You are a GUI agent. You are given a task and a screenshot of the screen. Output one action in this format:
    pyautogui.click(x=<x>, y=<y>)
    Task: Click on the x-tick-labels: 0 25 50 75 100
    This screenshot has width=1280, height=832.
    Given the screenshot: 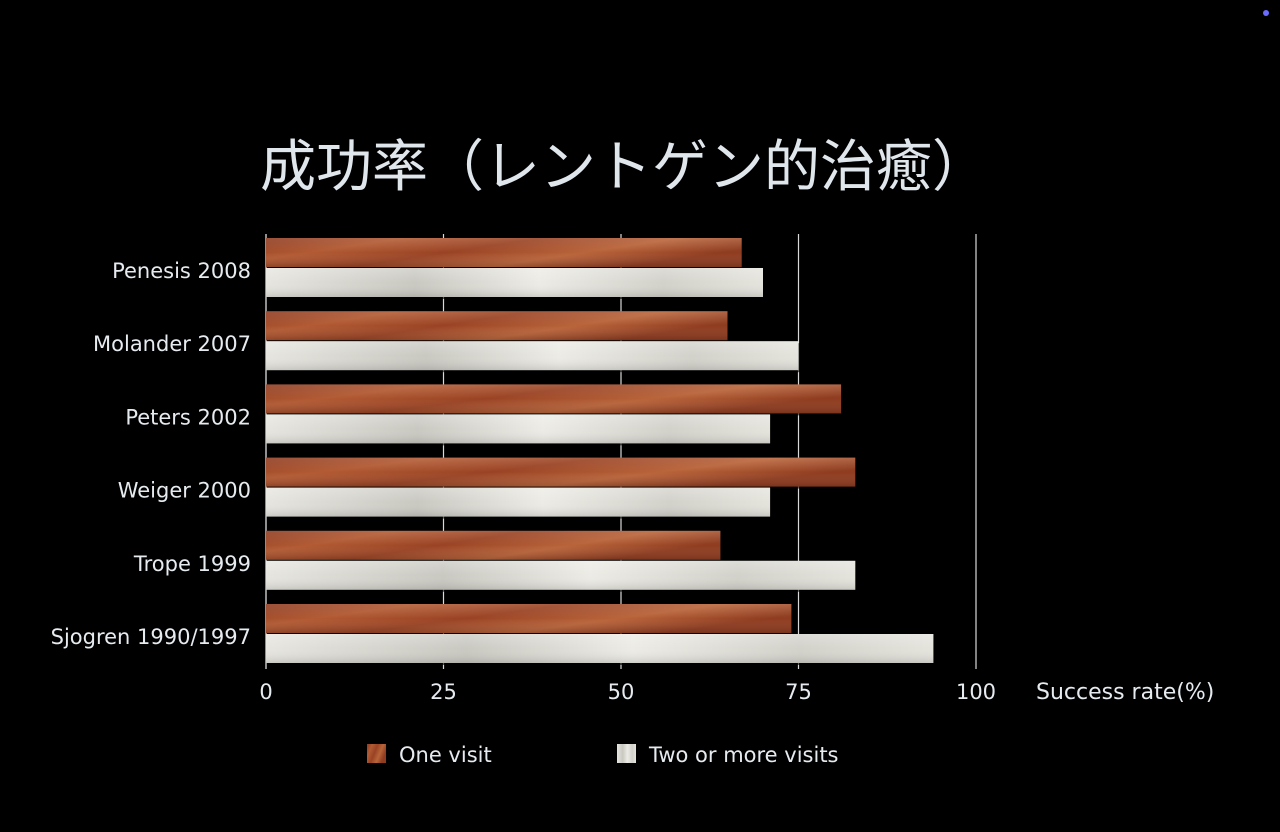 What is the action you would take?
    pyautogui.click(x=627, y=692)
    